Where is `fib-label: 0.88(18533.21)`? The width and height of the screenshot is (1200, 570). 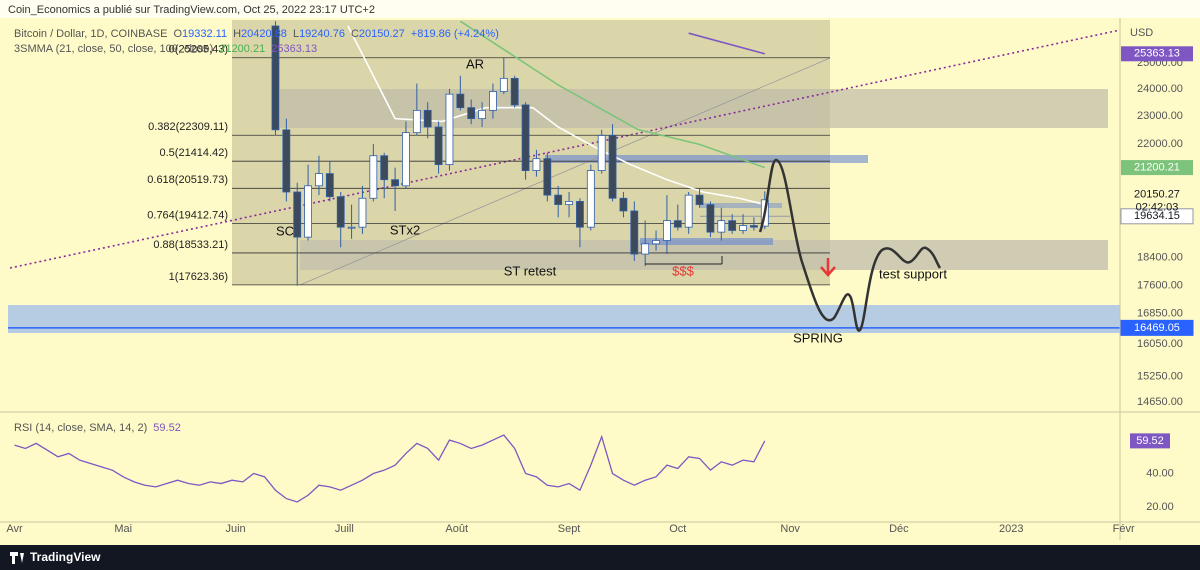
fib-label: 0.88(18533.21) is located at coordinates (190, 245).